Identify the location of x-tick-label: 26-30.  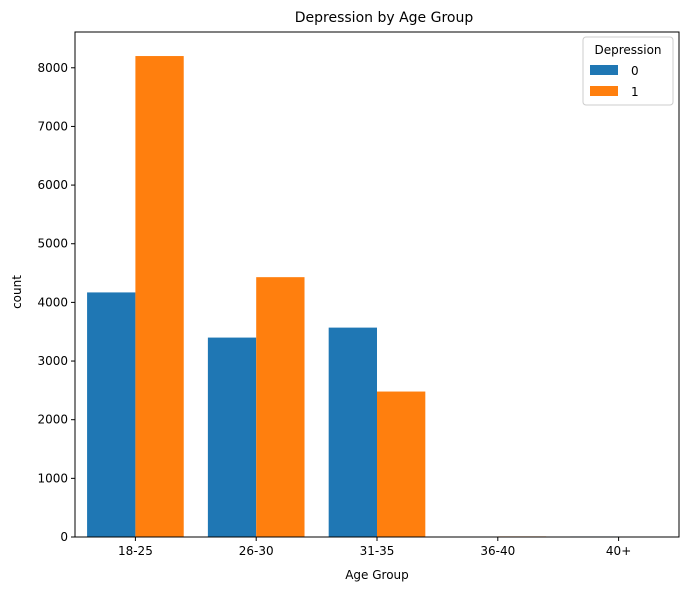
(256, 551).